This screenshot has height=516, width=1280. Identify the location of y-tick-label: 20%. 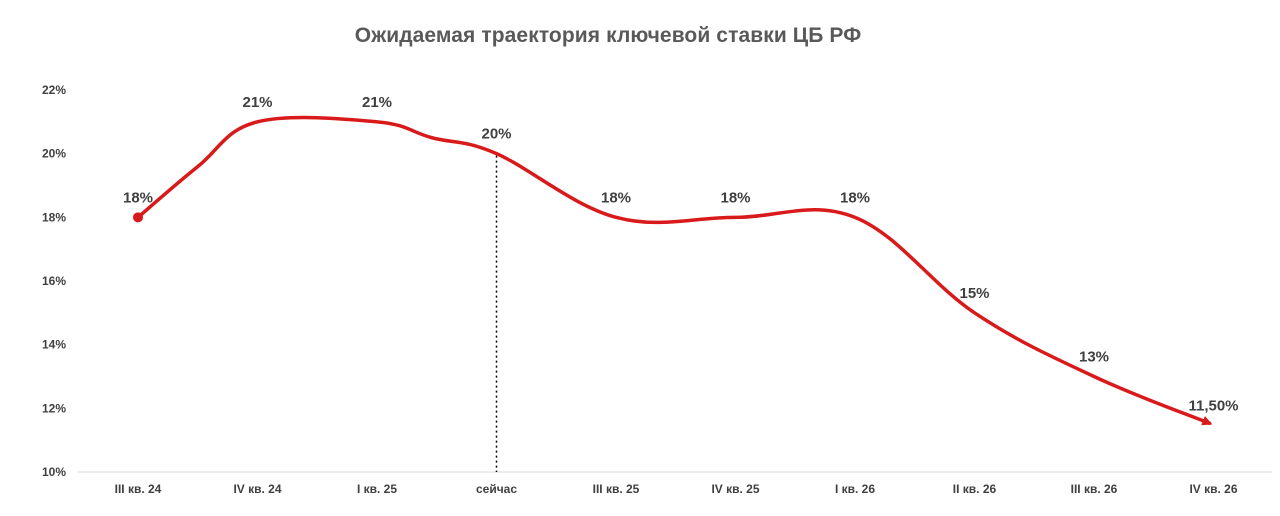
(54, 154).